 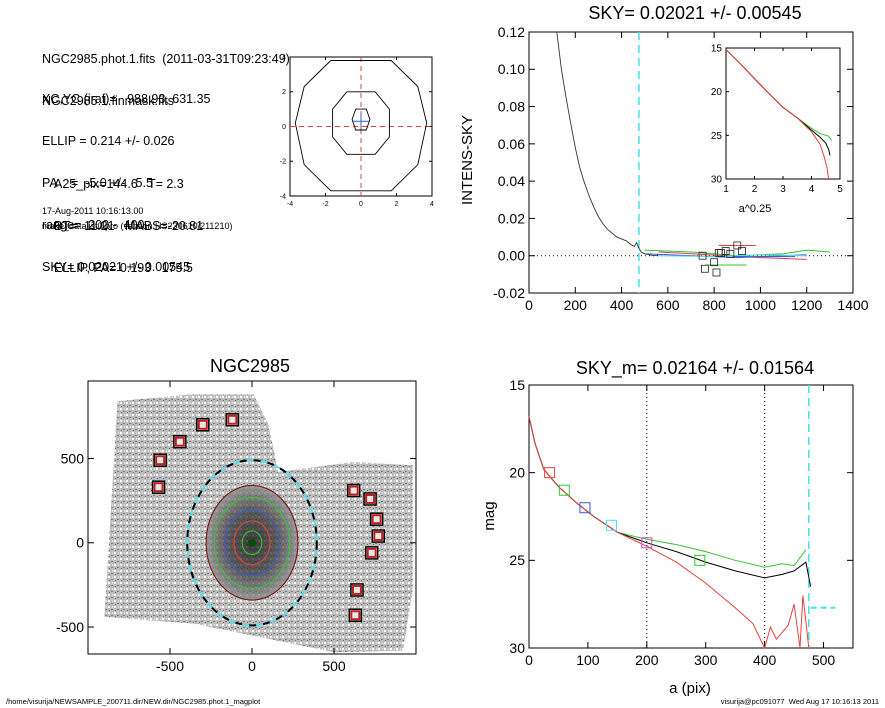 I want to click on intensity-profile-line, so click(x=607, y=144).